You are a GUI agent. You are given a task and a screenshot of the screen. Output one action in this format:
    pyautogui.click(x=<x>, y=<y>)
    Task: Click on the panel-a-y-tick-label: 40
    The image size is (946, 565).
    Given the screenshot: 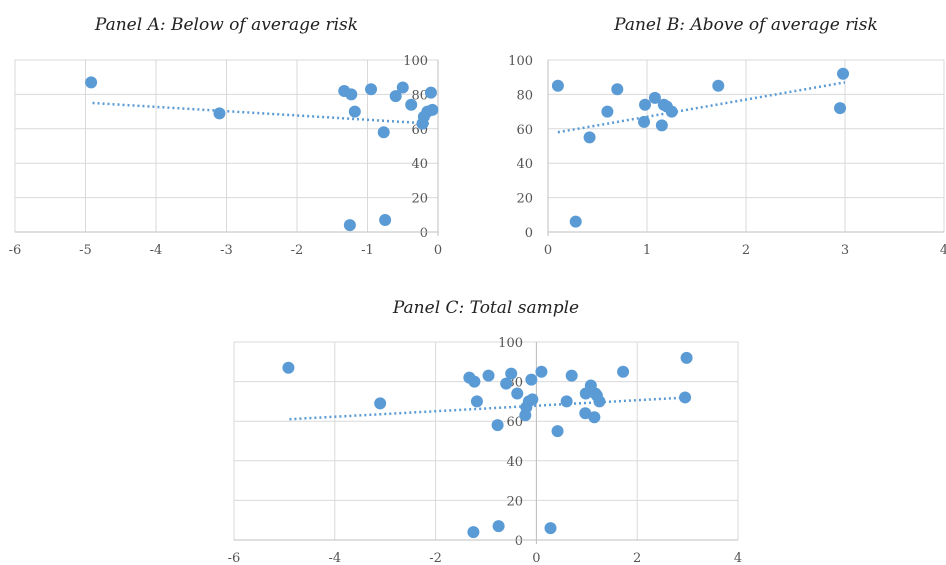 What is the action you would take?
    pyautogui.click(x=419, y=164)
    